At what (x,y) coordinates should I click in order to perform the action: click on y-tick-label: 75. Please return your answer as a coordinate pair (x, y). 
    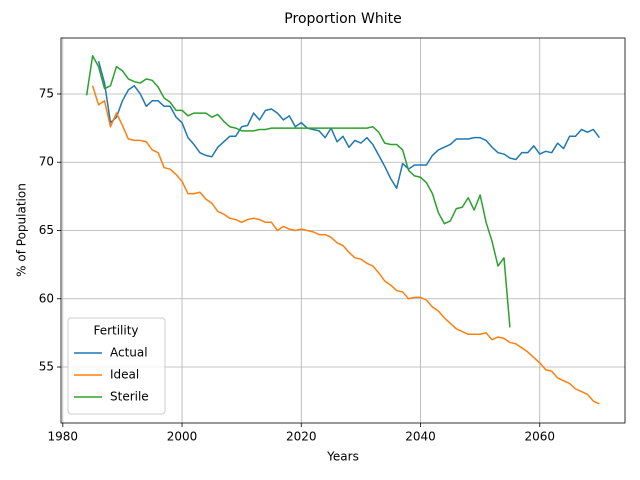
    Looking at the image, I should click on (46, 93).